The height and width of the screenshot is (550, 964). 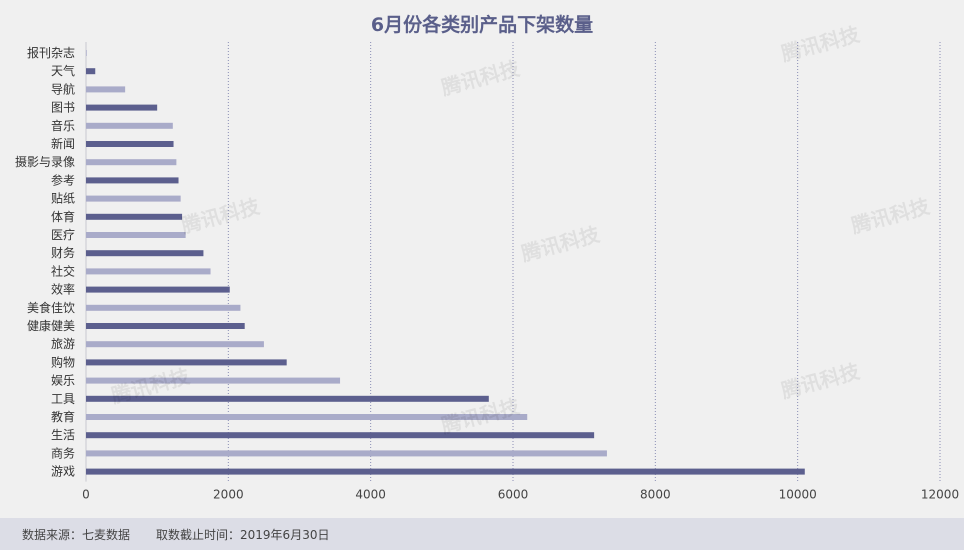 I want to click on footer-source: 数据来源：七麦数据, so click(x=76, y=534).